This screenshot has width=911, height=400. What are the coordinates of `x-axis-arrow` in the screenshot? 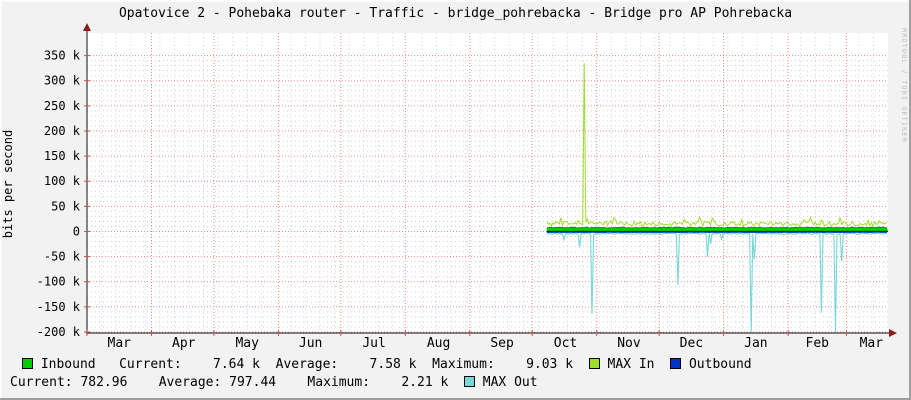 It's located at (893, 333).